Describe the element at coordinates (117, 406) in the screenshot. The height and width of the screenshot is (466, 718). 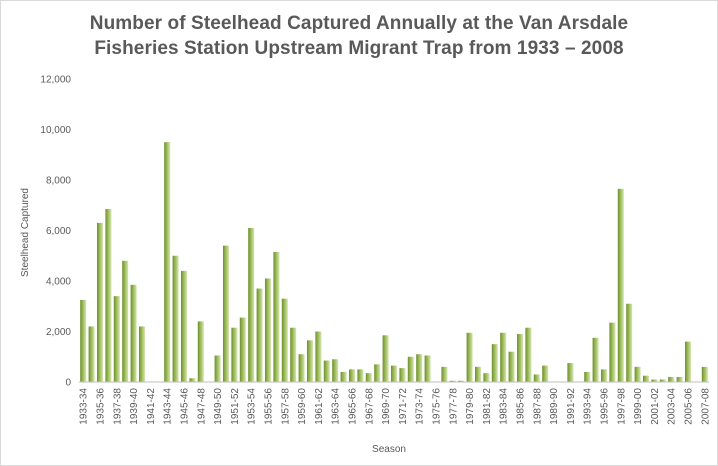
I see `x-tick-label: 1937-38` at that location.